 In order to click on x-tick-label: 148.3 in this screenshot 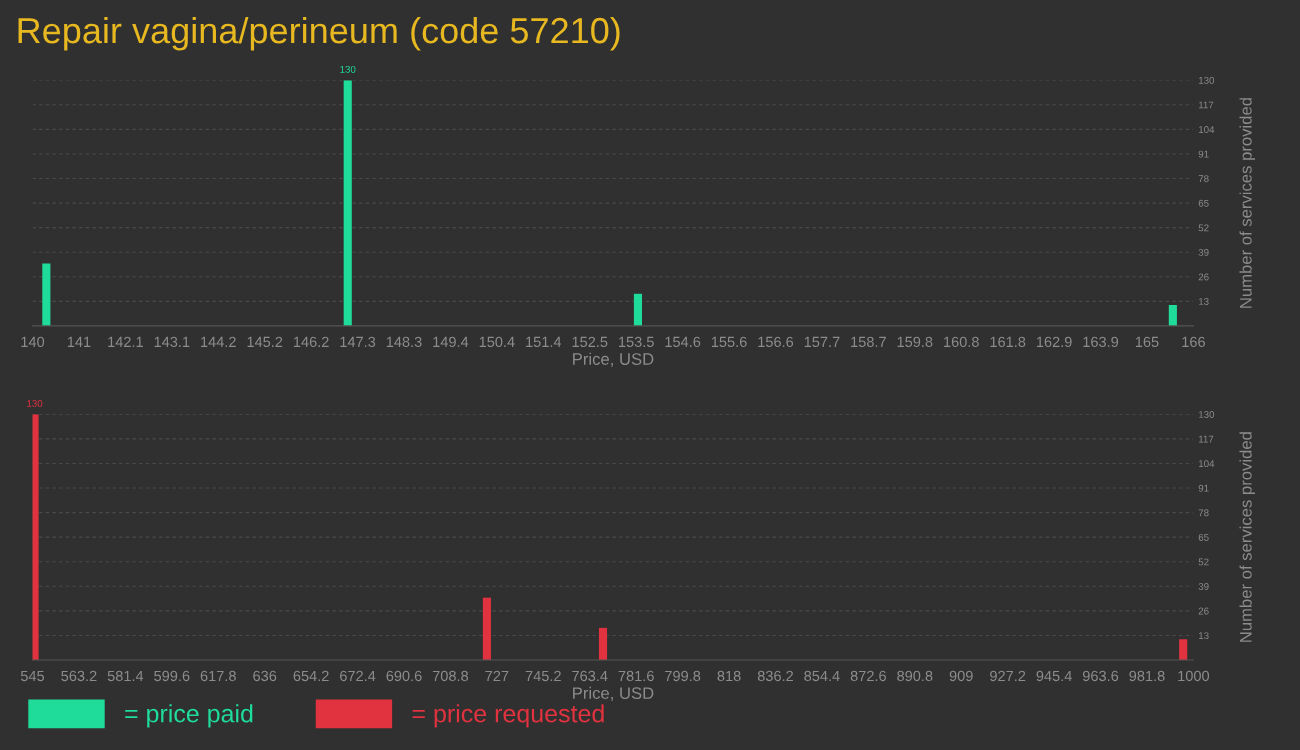, I will do `click(404, 342)`.